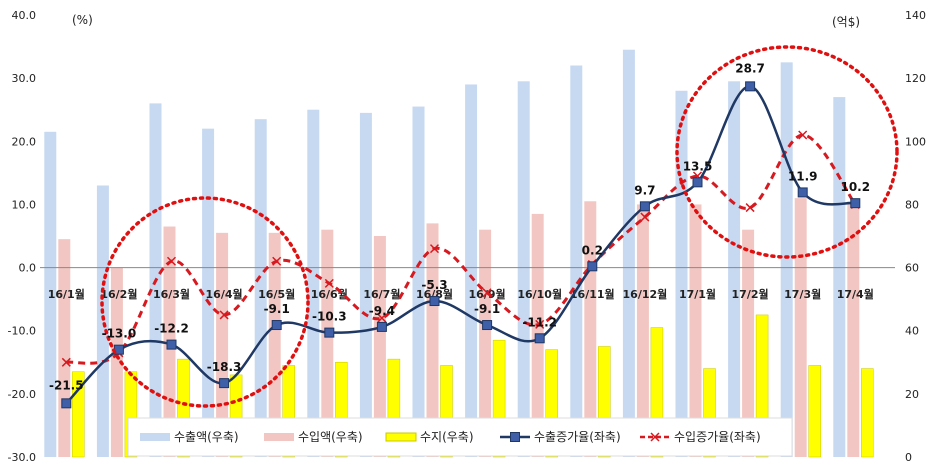  Describe the element at coordinates (66, 385) in the screenshot. I see `export-growth-data-label: -21.5` at that location.